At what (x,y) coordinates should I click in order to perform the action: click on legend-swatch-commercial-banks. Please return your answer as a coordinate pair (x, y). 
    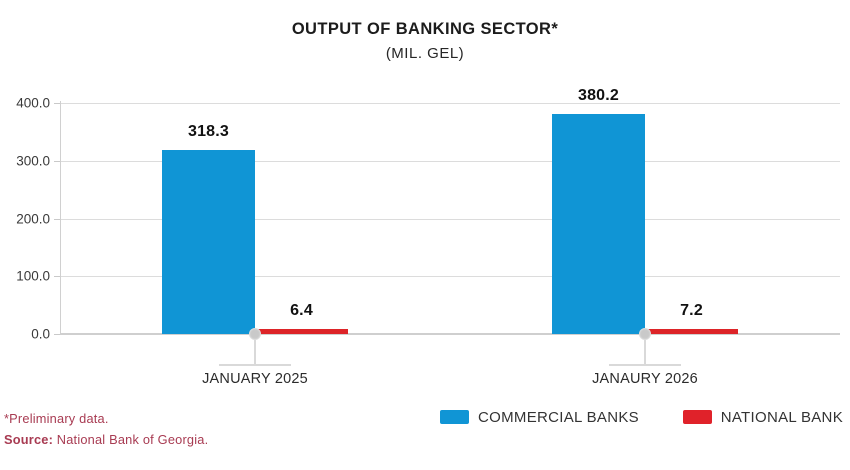
    Looking at the image, I should click on (454, 417).